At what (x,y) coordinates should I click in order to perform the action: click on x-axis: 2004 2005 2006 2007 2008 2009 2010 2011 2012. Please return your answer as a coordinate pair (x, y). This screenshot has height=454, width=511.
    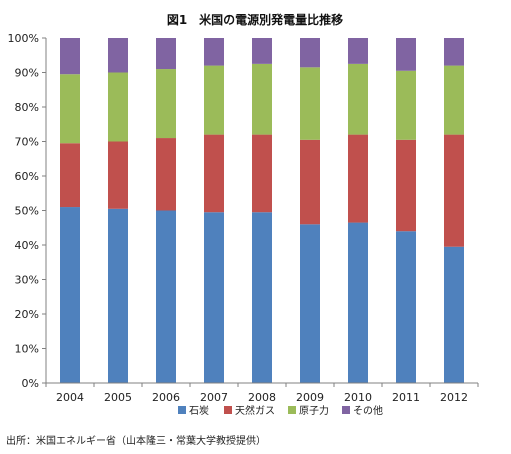
    Looking at the image, I should click on (262, 393).